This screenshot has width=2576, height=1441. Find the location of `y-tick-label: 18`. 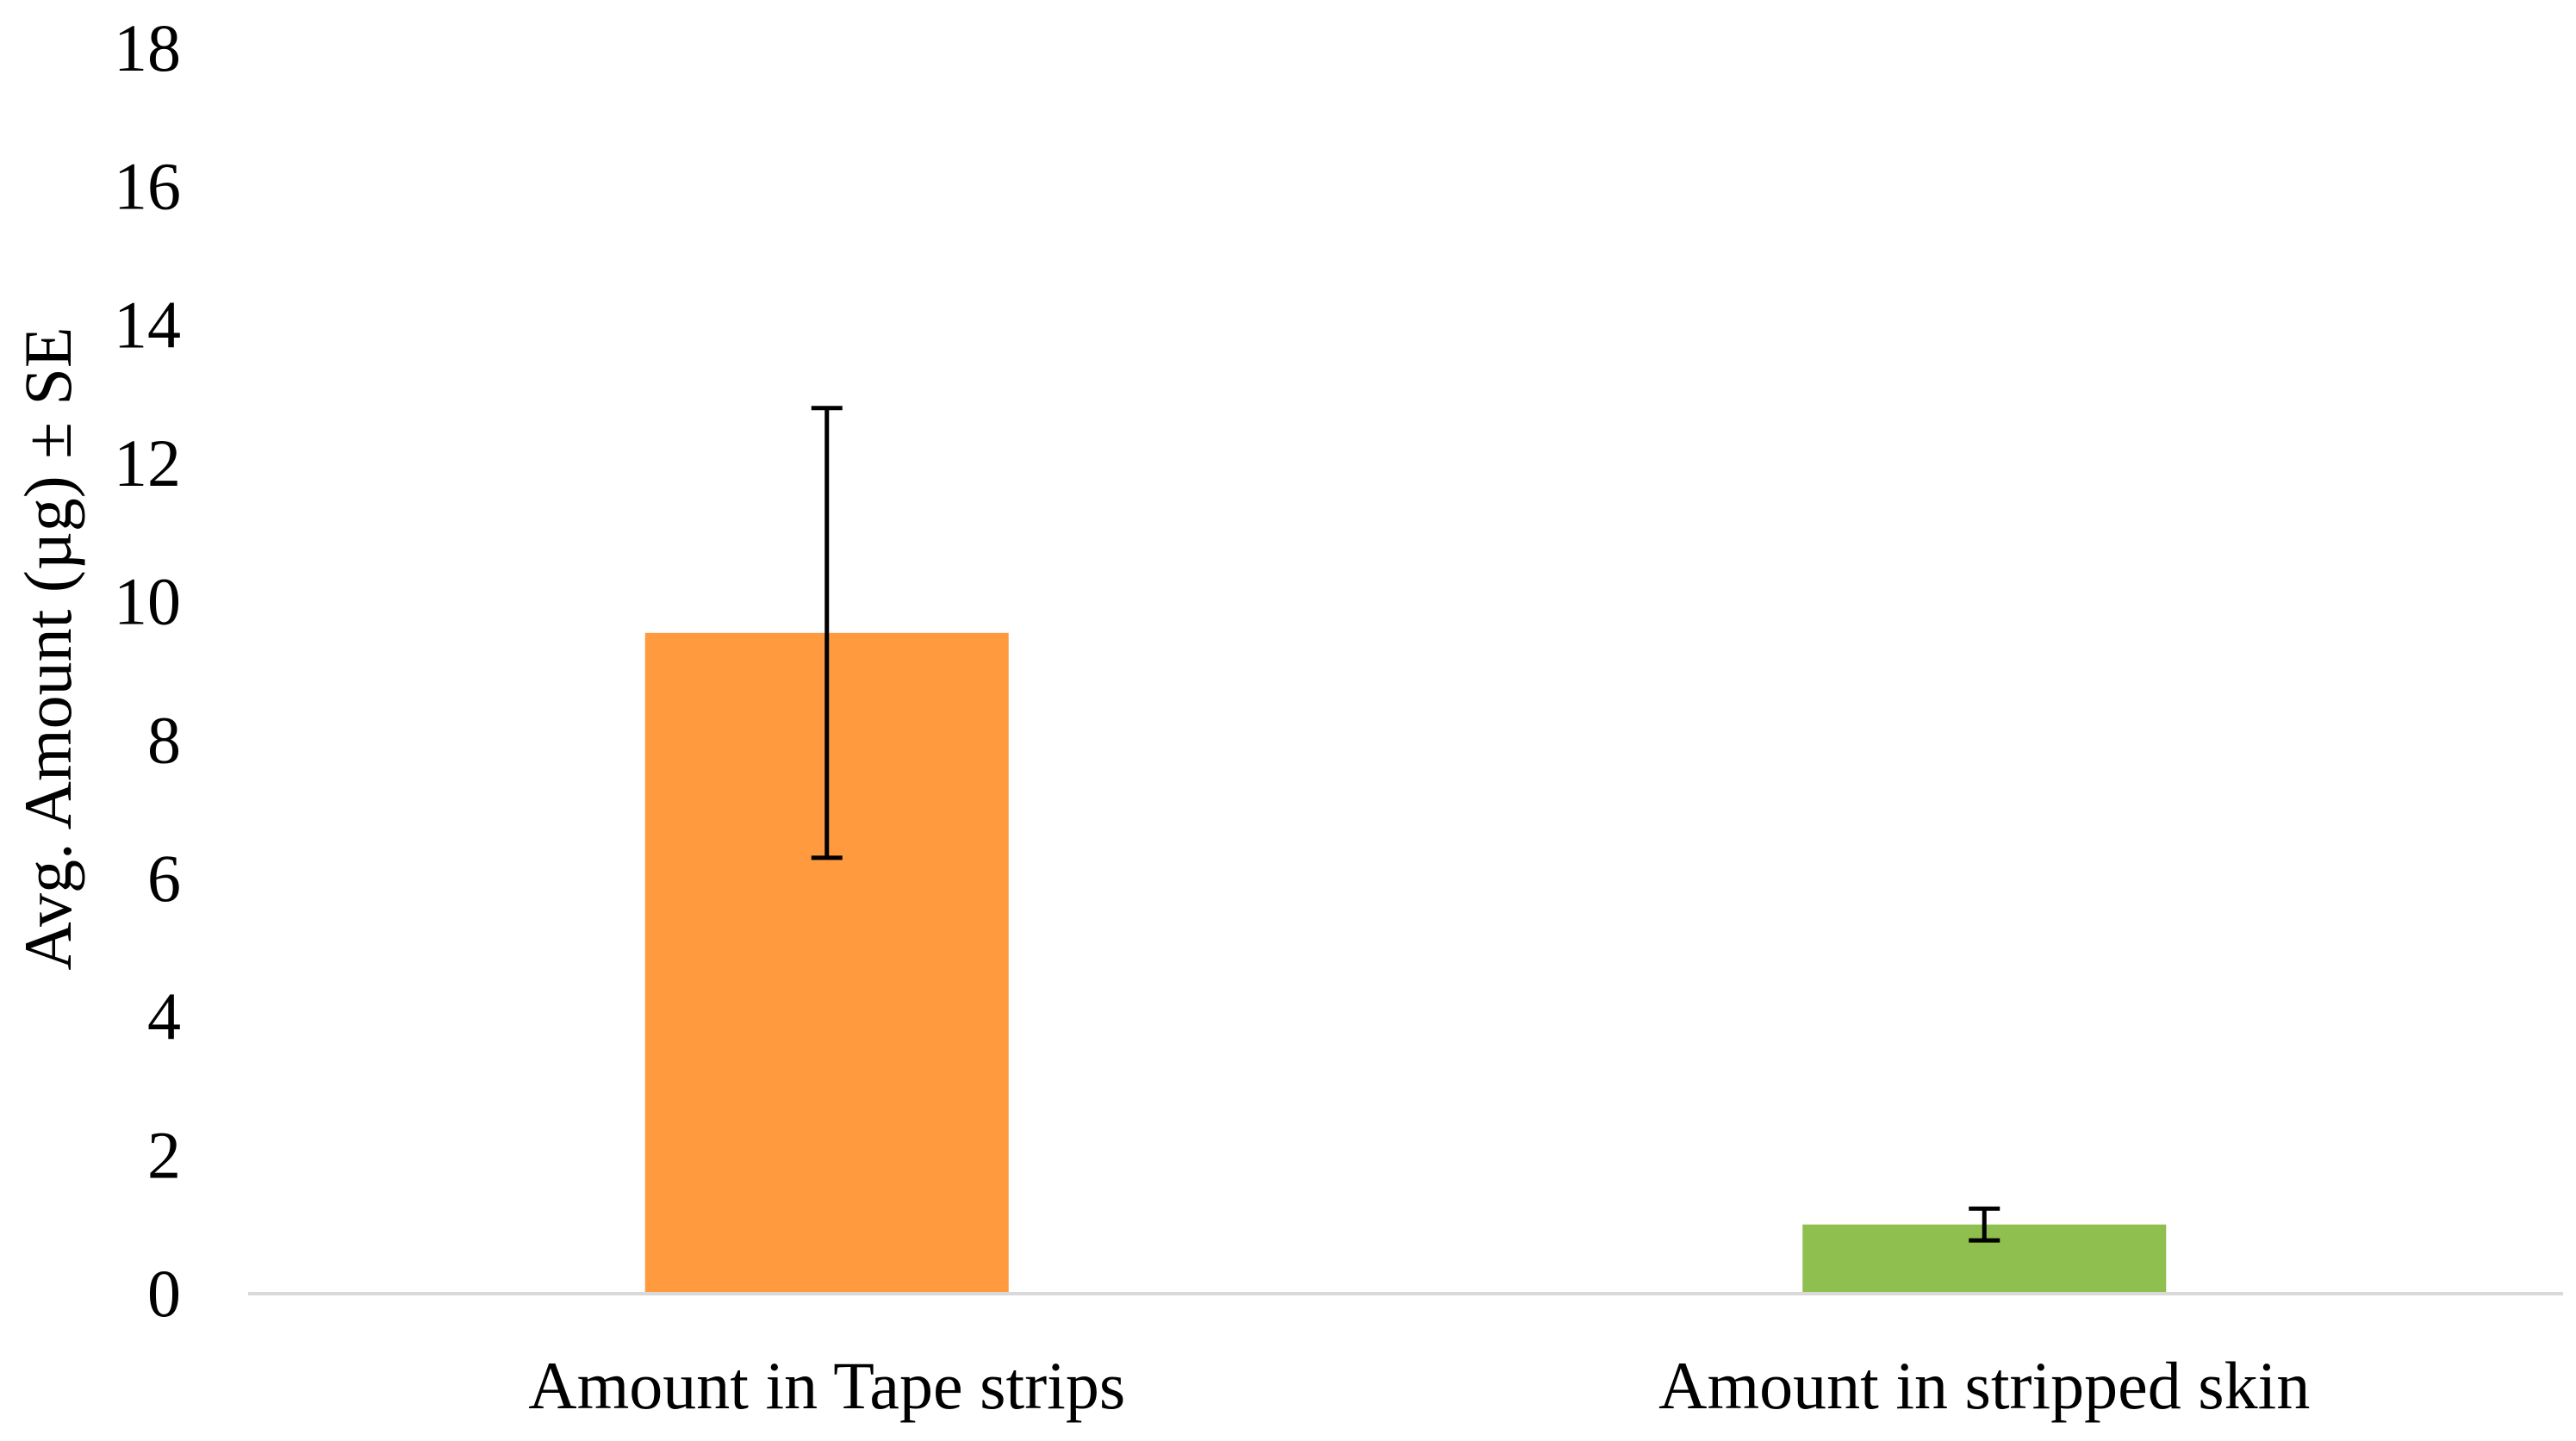

y-tick-label: 18 is located at coordinates (148, 47).